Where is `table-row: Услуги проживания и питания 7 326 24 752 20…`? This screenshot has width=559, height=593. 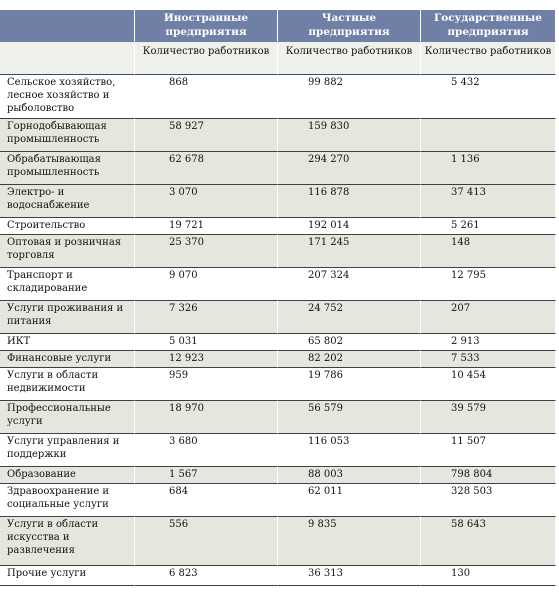 table-row: Услуги проживания и питания 7 326 24 752 20… is located at coordinates (278, 317).